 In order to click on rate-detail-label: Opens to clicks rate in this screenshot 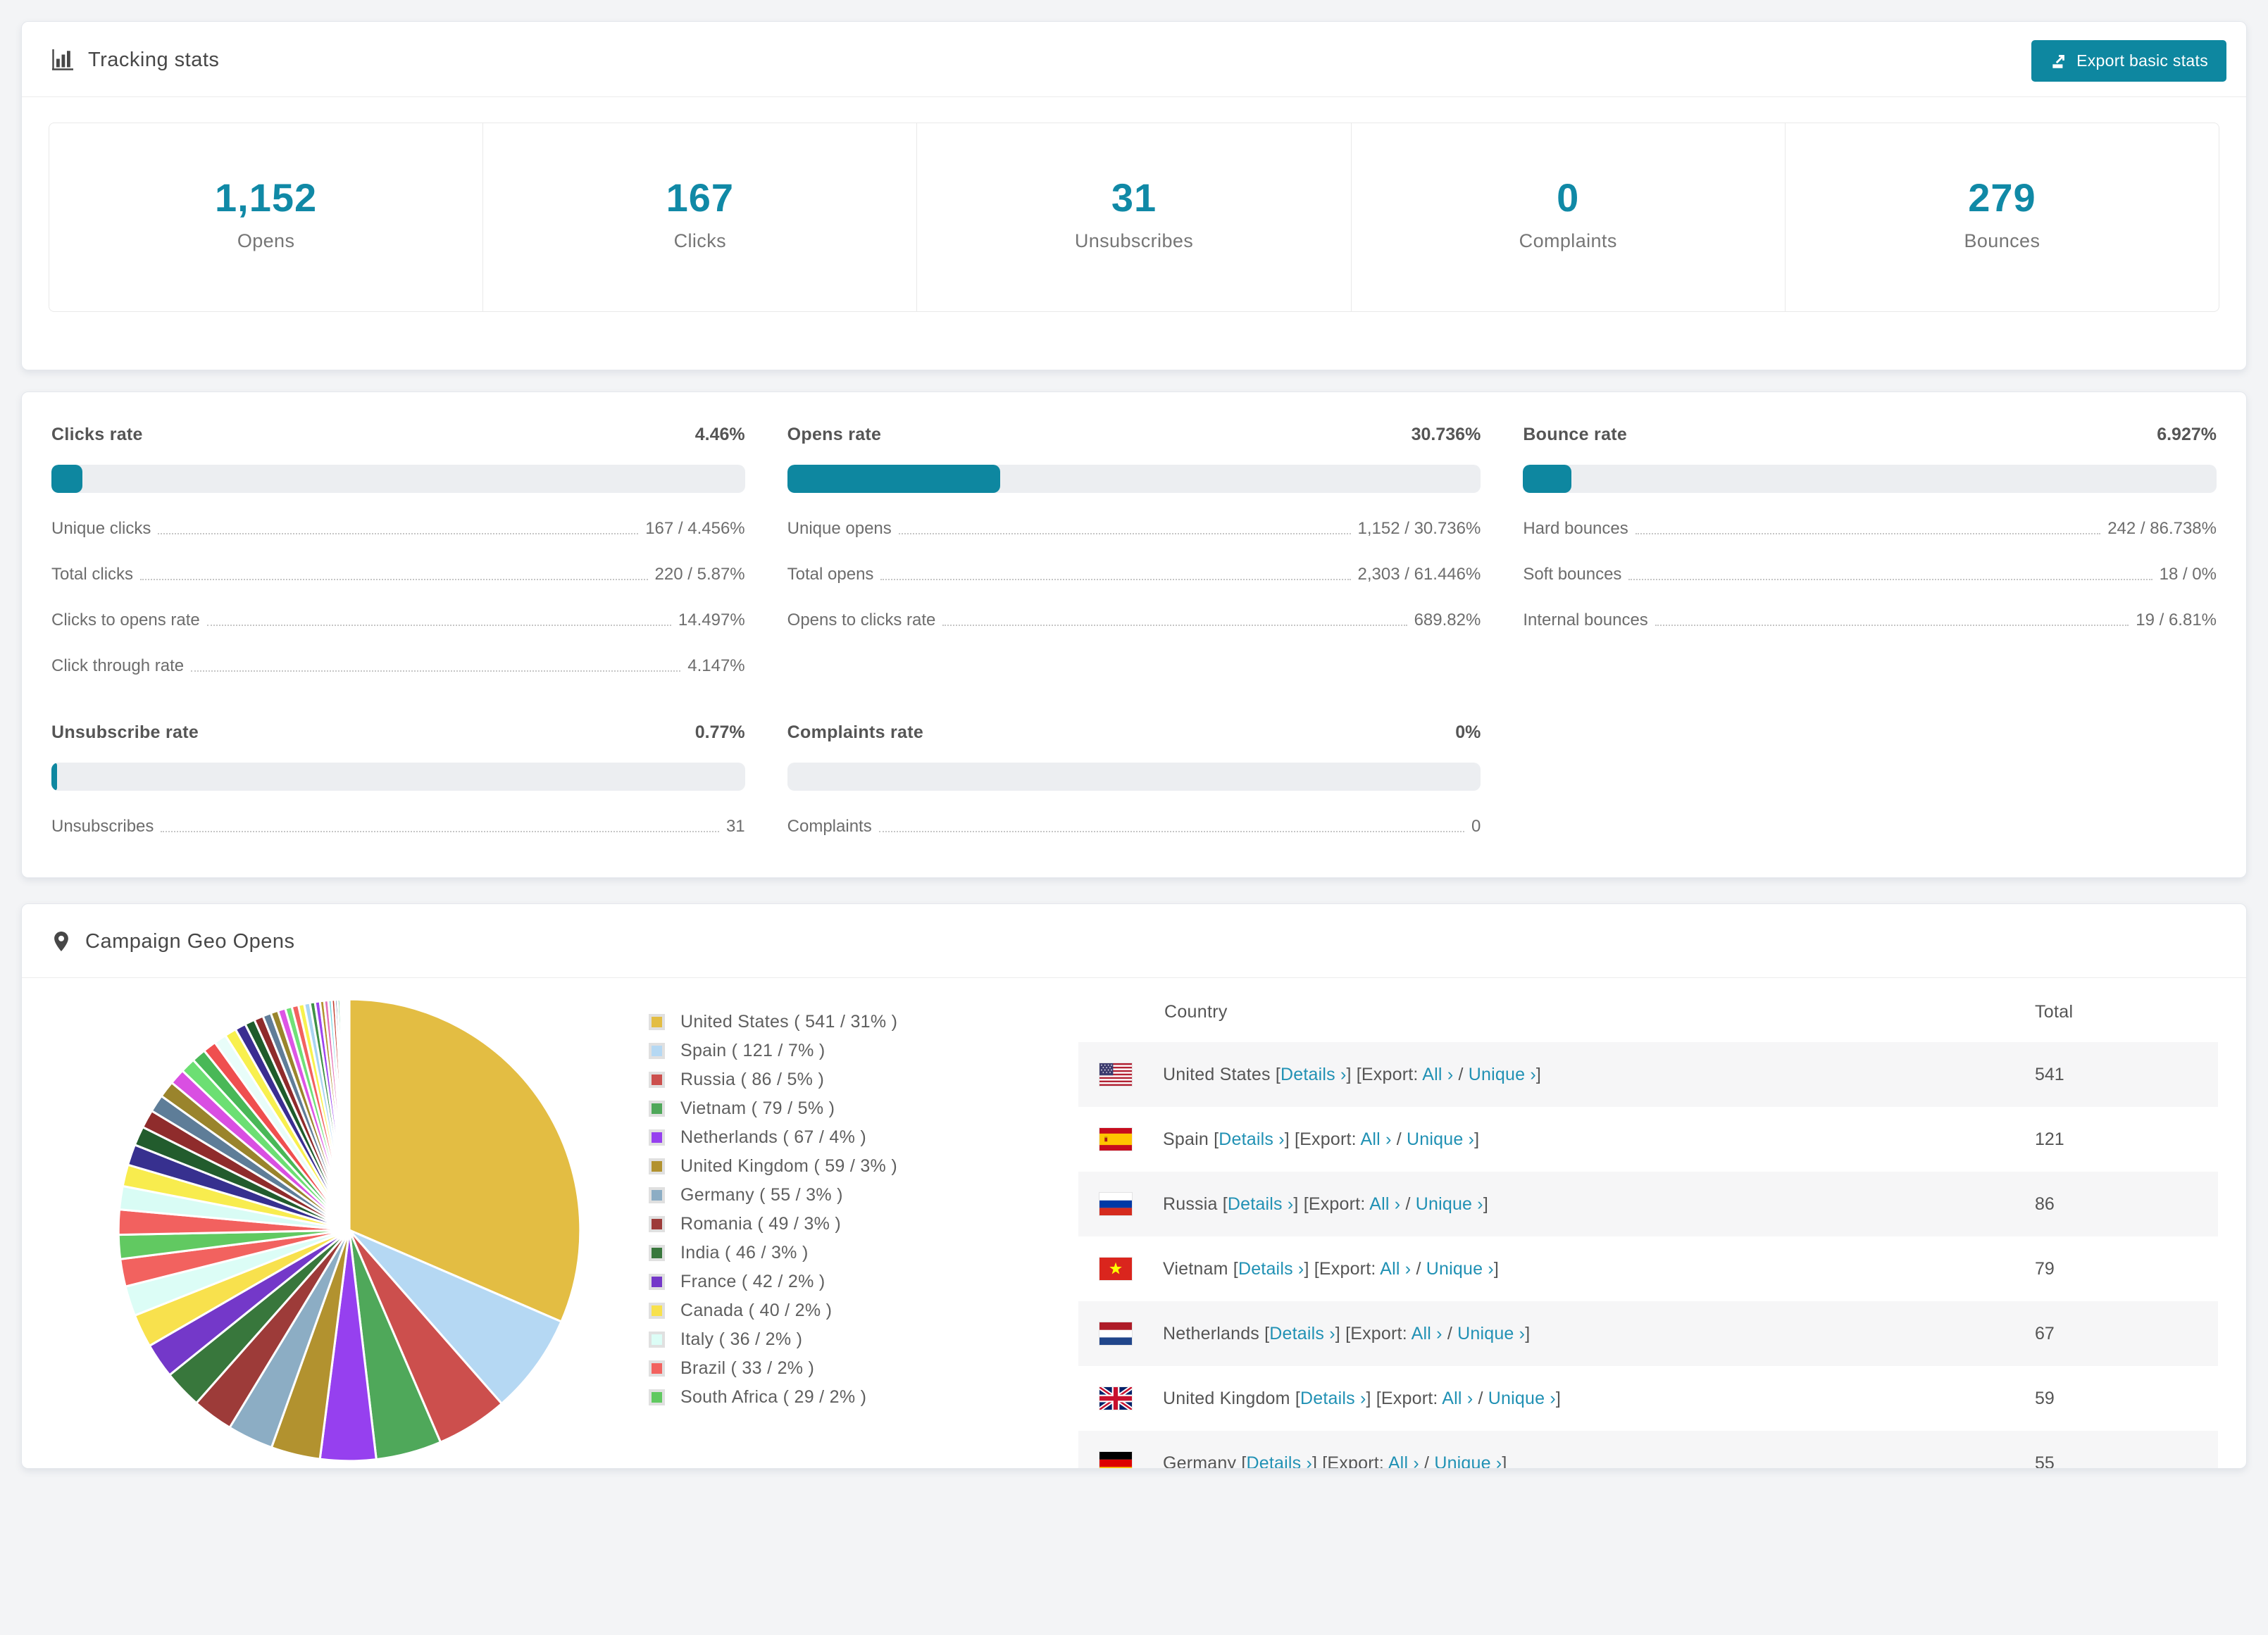, I will do `click(862, 619)`.